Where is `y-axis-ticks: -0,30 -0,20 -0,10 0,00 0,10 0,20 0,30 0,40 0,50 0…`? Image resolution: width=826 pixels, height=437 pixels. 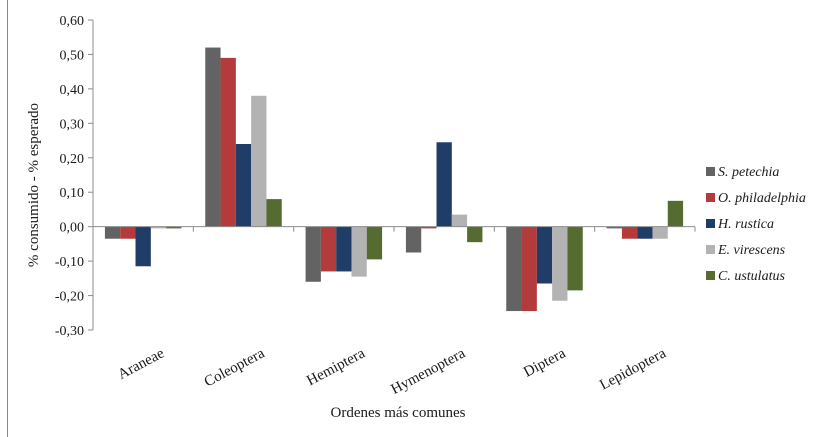
y-axis-ticks: -0,30 -0,20 -0,10 0,00 0,10 0,20 0,30 0,40 0,50 0… is located at coordinates (74, 176).